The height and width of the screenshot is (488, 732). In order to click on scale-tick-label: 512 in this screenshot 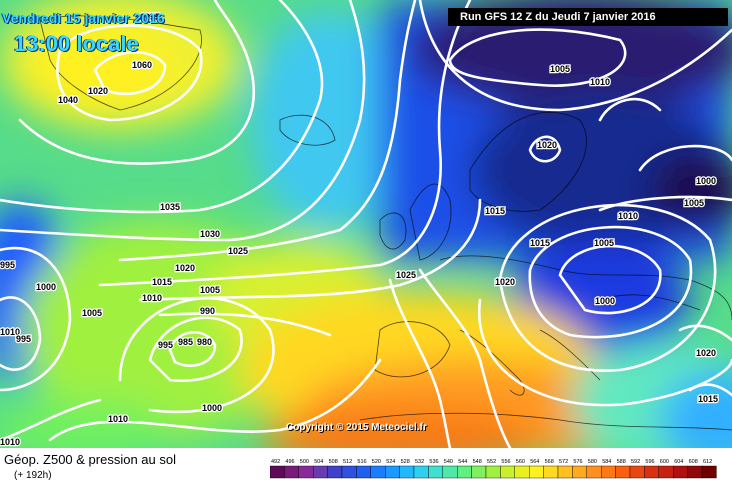, I will do `click(347, 462)`.